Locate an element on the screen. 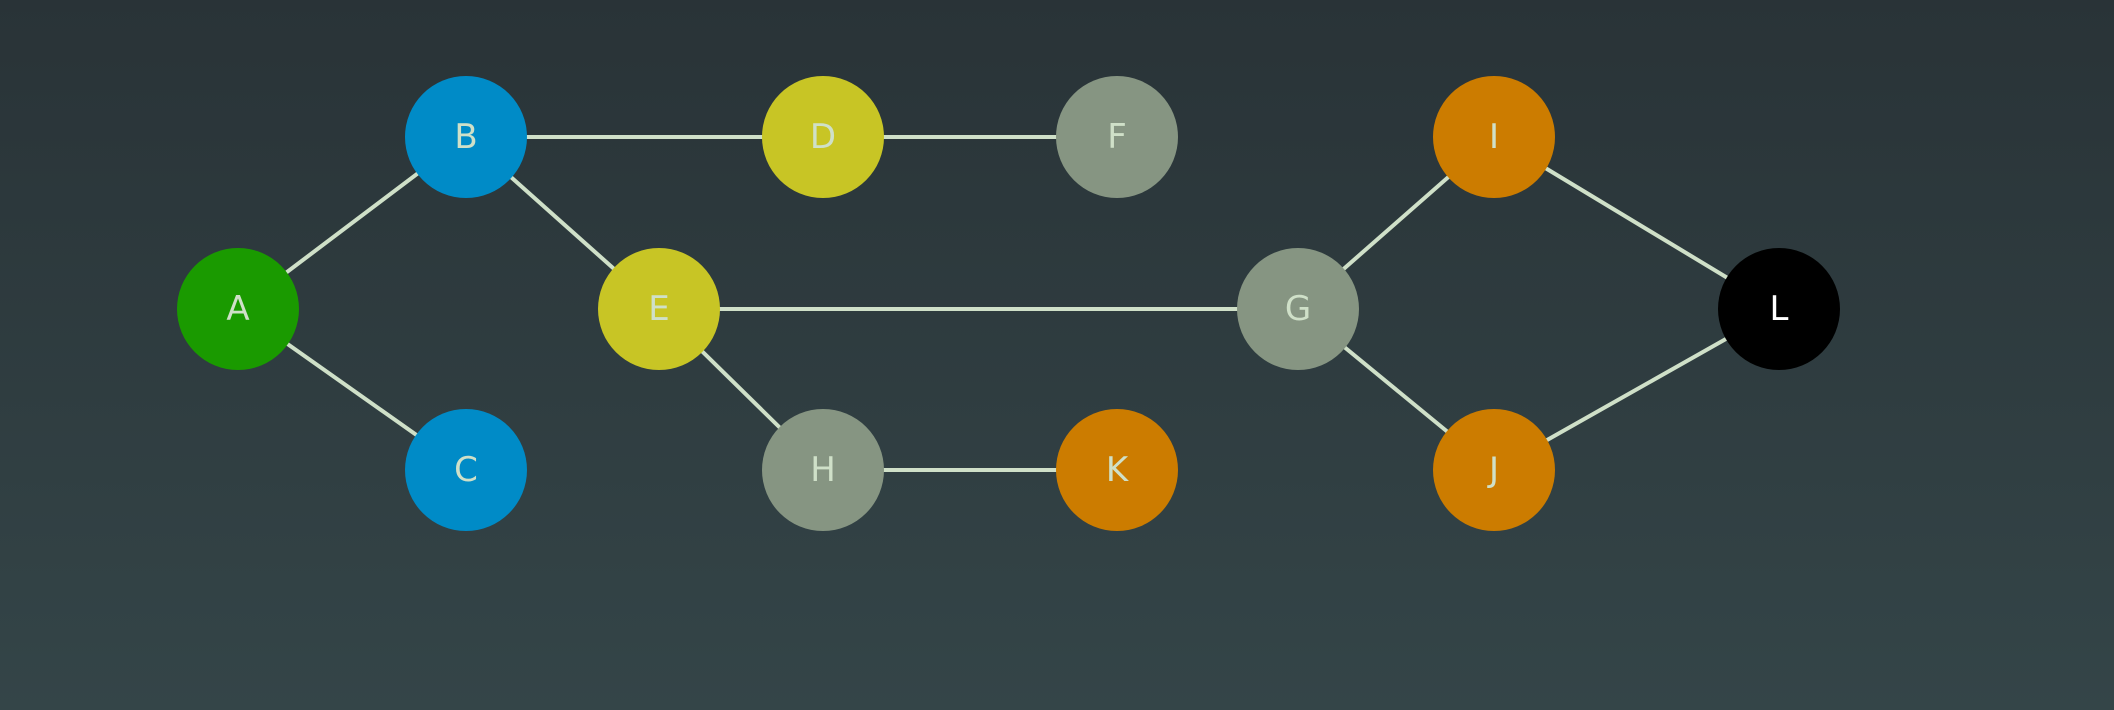  node-h: H is located at coordinates (823, 470).